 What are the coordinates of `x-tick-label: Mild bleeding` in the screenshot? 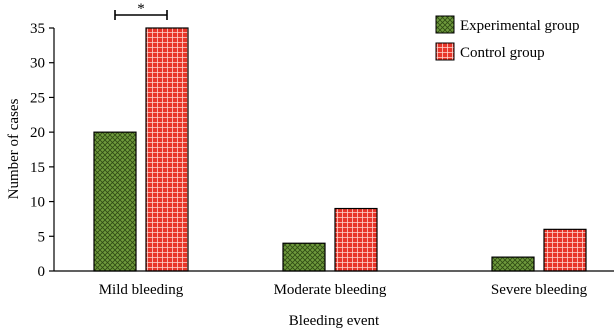 It's located at (141, 290).